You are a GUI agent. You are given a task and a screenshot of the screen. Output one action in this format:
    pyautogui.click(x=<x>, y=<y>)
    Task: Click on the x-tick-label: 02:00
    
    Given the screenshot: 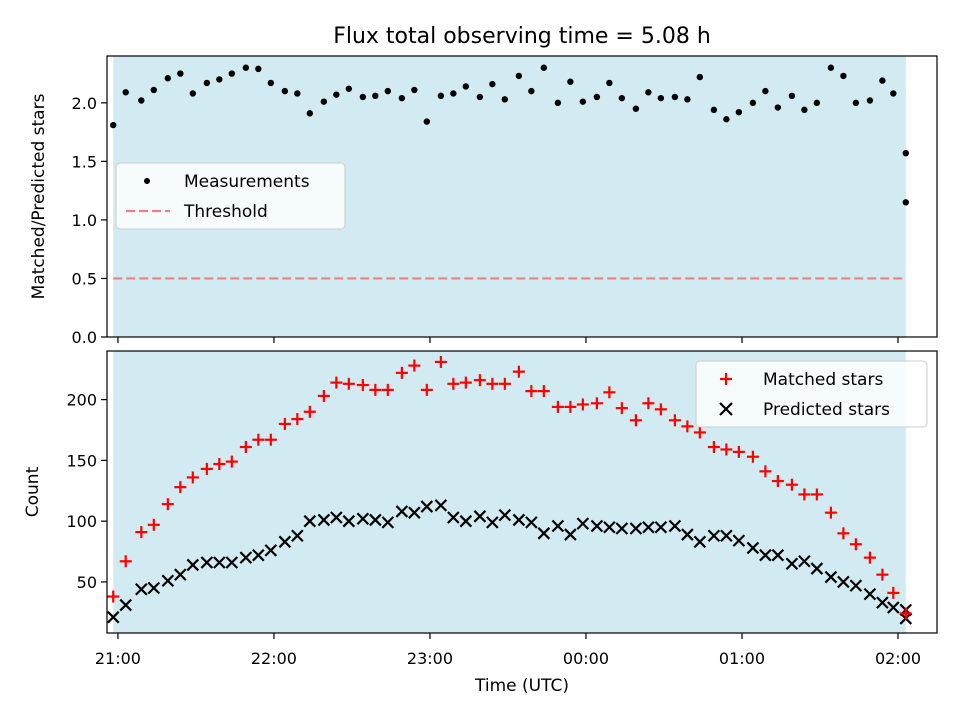 What is the action you would take?
    pyautogui.click(x=898, y=658)
    